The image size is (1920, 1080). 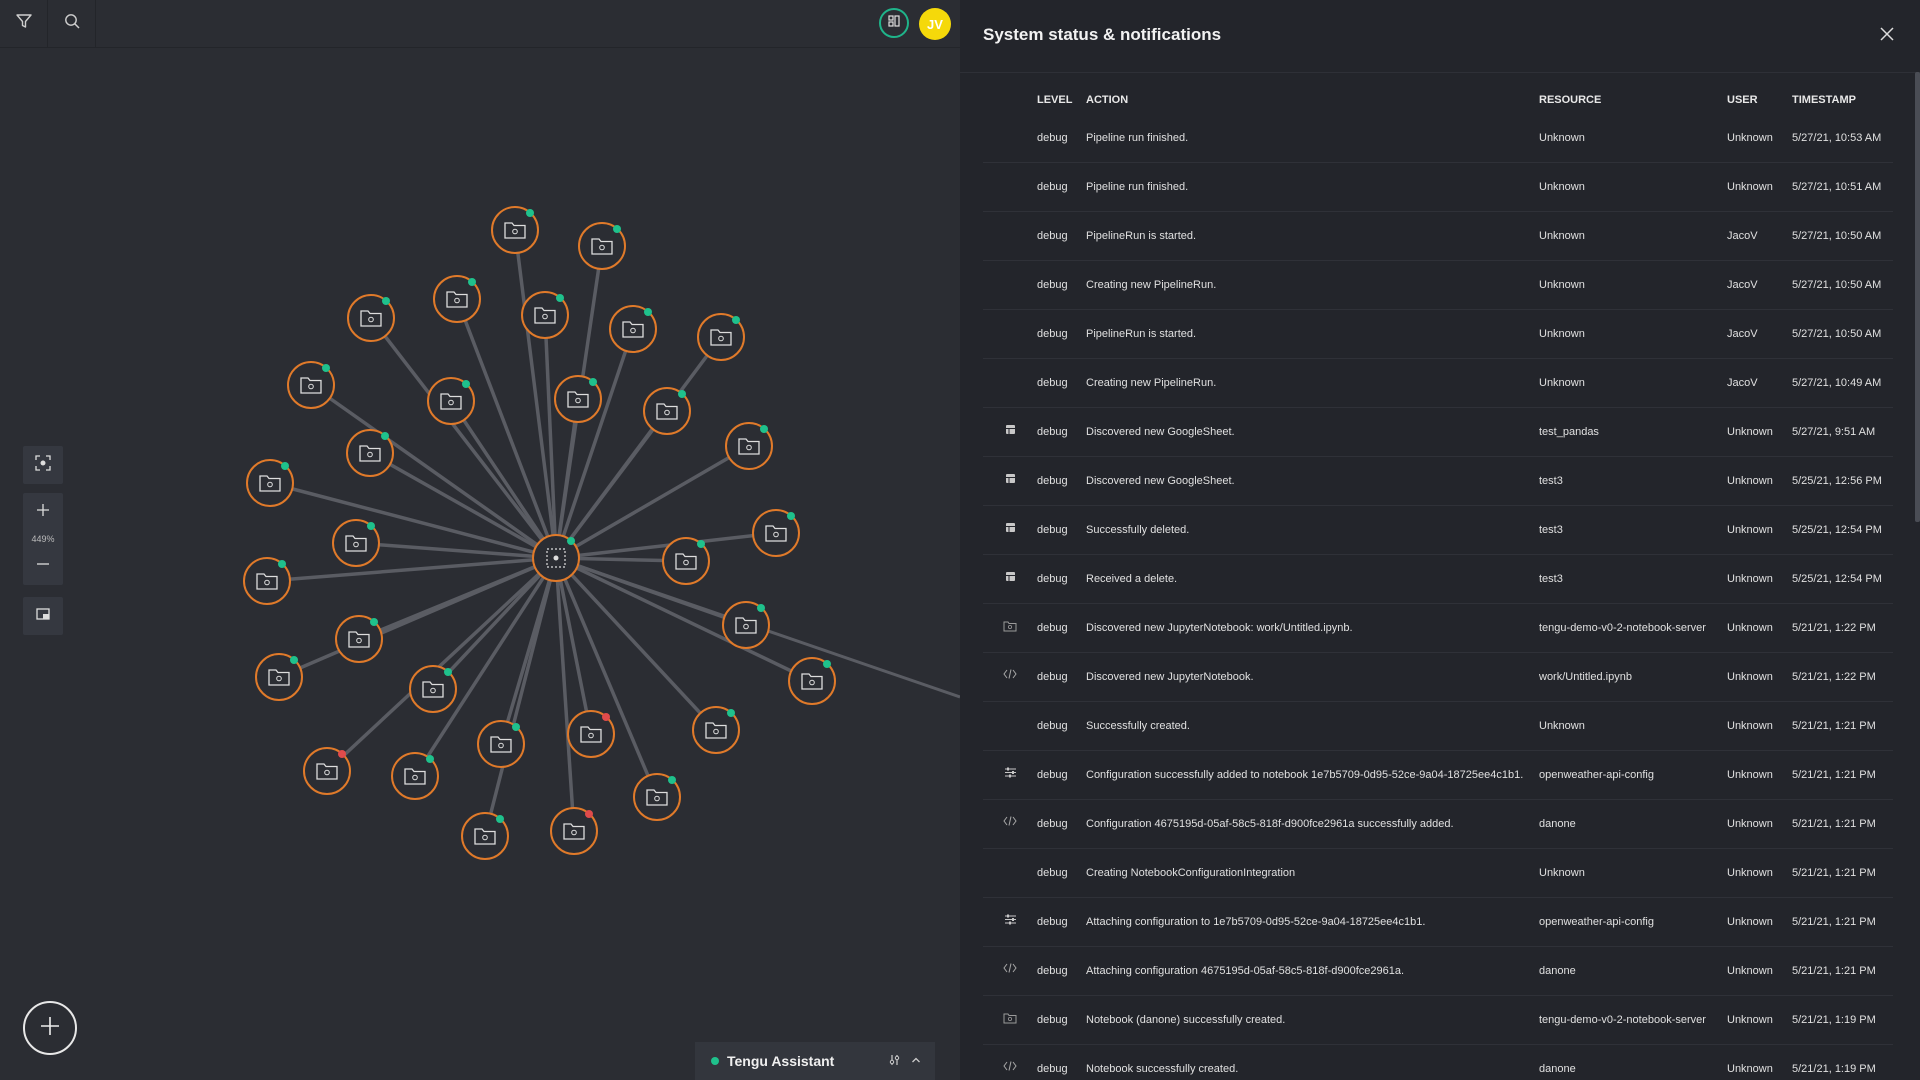 What do you see at coordinates (1055, 100) in the screenshot?
I see `col-level: LEVEL` at bounding box center [1055, 100].